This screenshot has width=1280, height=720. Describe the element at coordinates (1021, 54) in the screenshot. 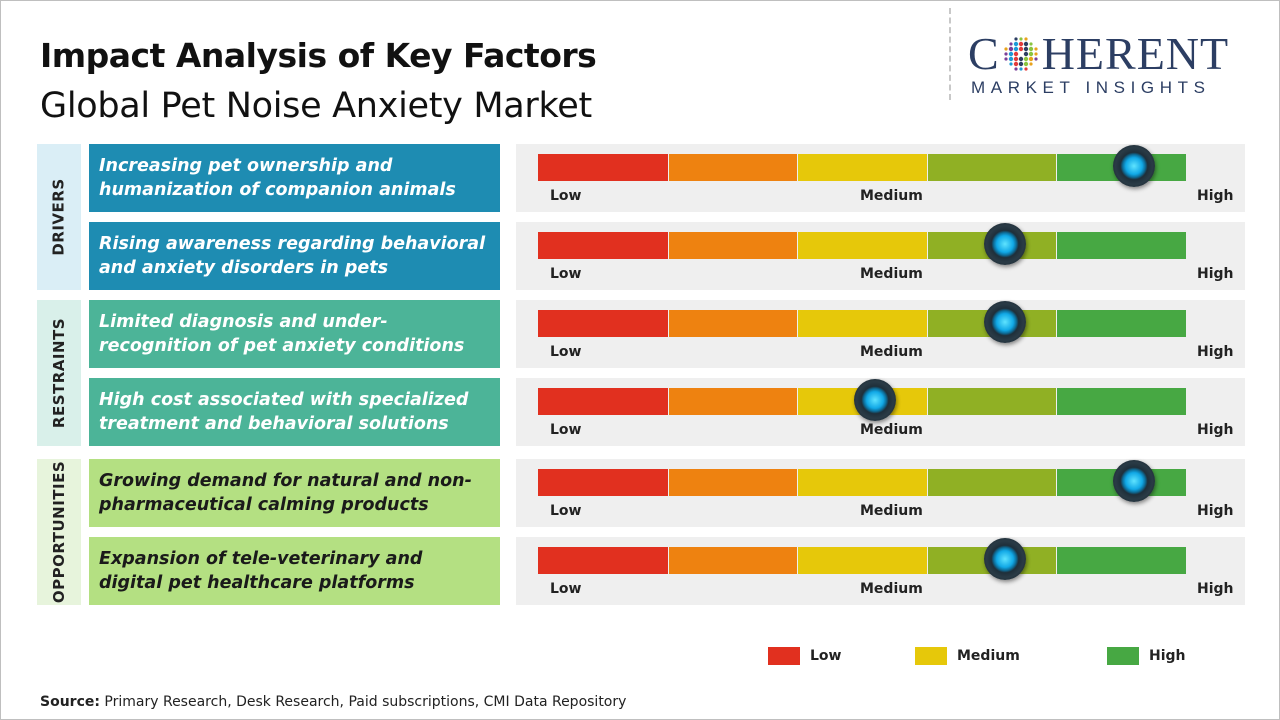

I see `logo-dots-icon` at that location.